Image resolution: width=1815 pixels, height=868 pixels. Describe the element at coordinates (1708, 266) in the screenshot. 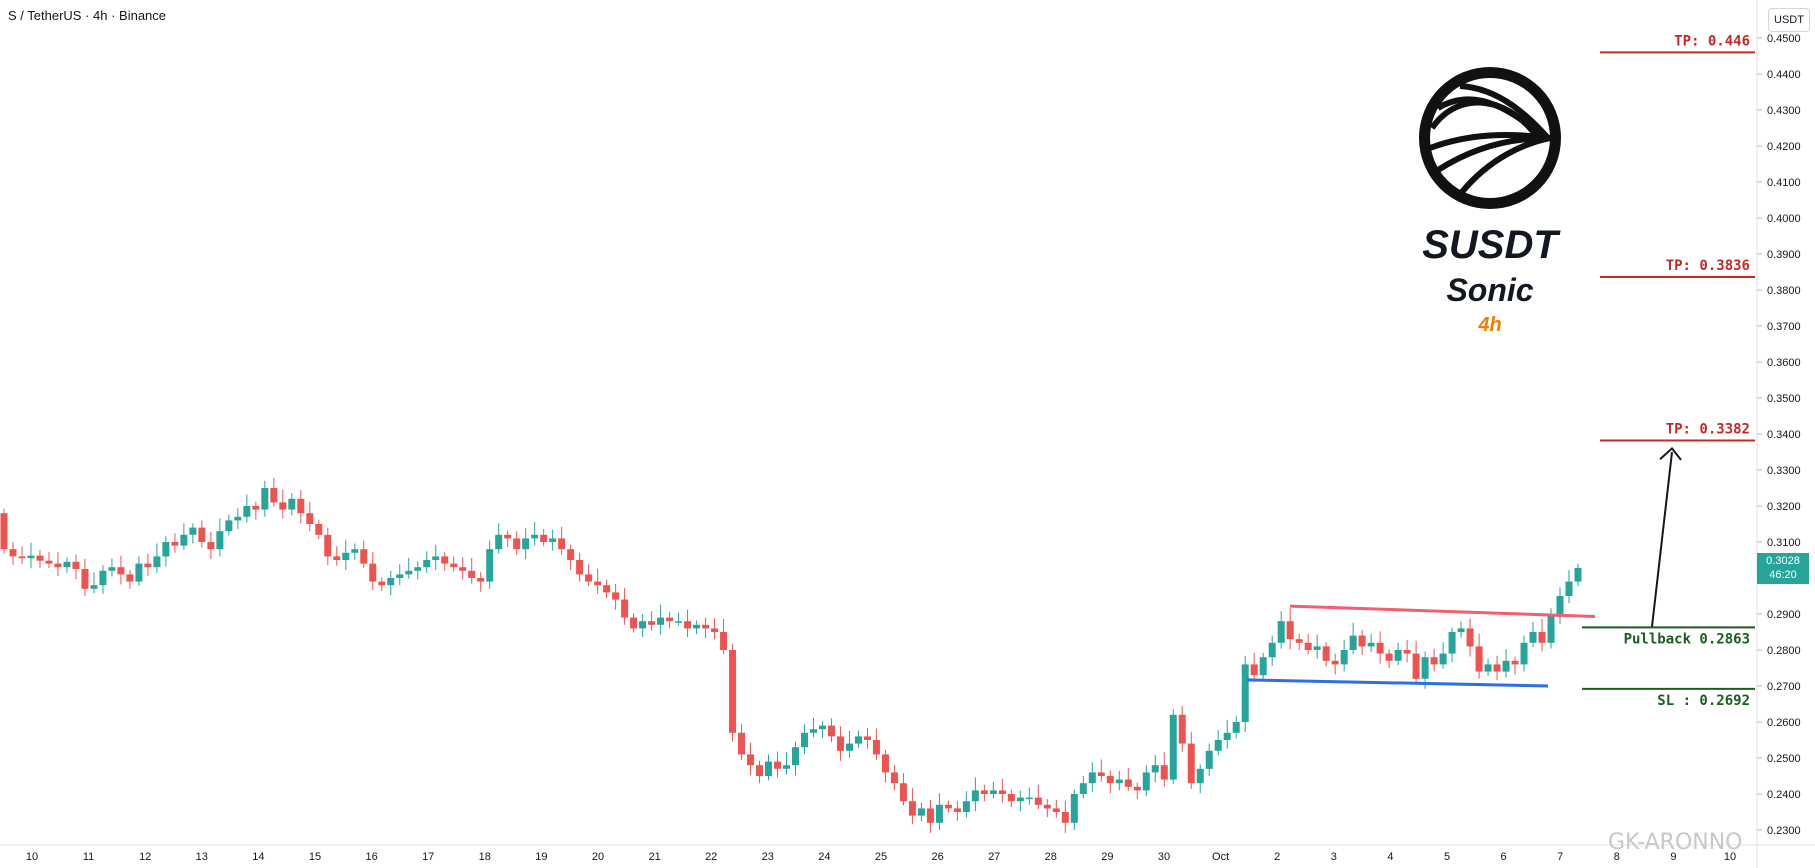

I see `level-label-tp: TP: 0.3836` at that location.